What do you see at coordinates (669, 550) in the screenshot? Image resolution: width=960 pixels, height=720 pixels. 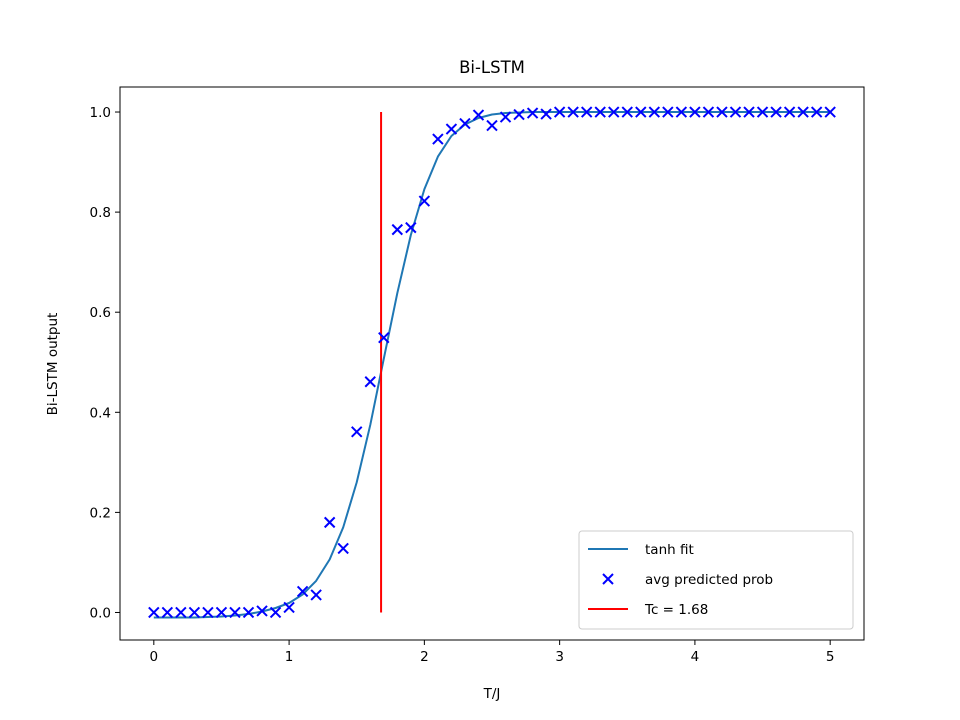 I see `legend-label: tanh fit` at bounding box center [669, 550].